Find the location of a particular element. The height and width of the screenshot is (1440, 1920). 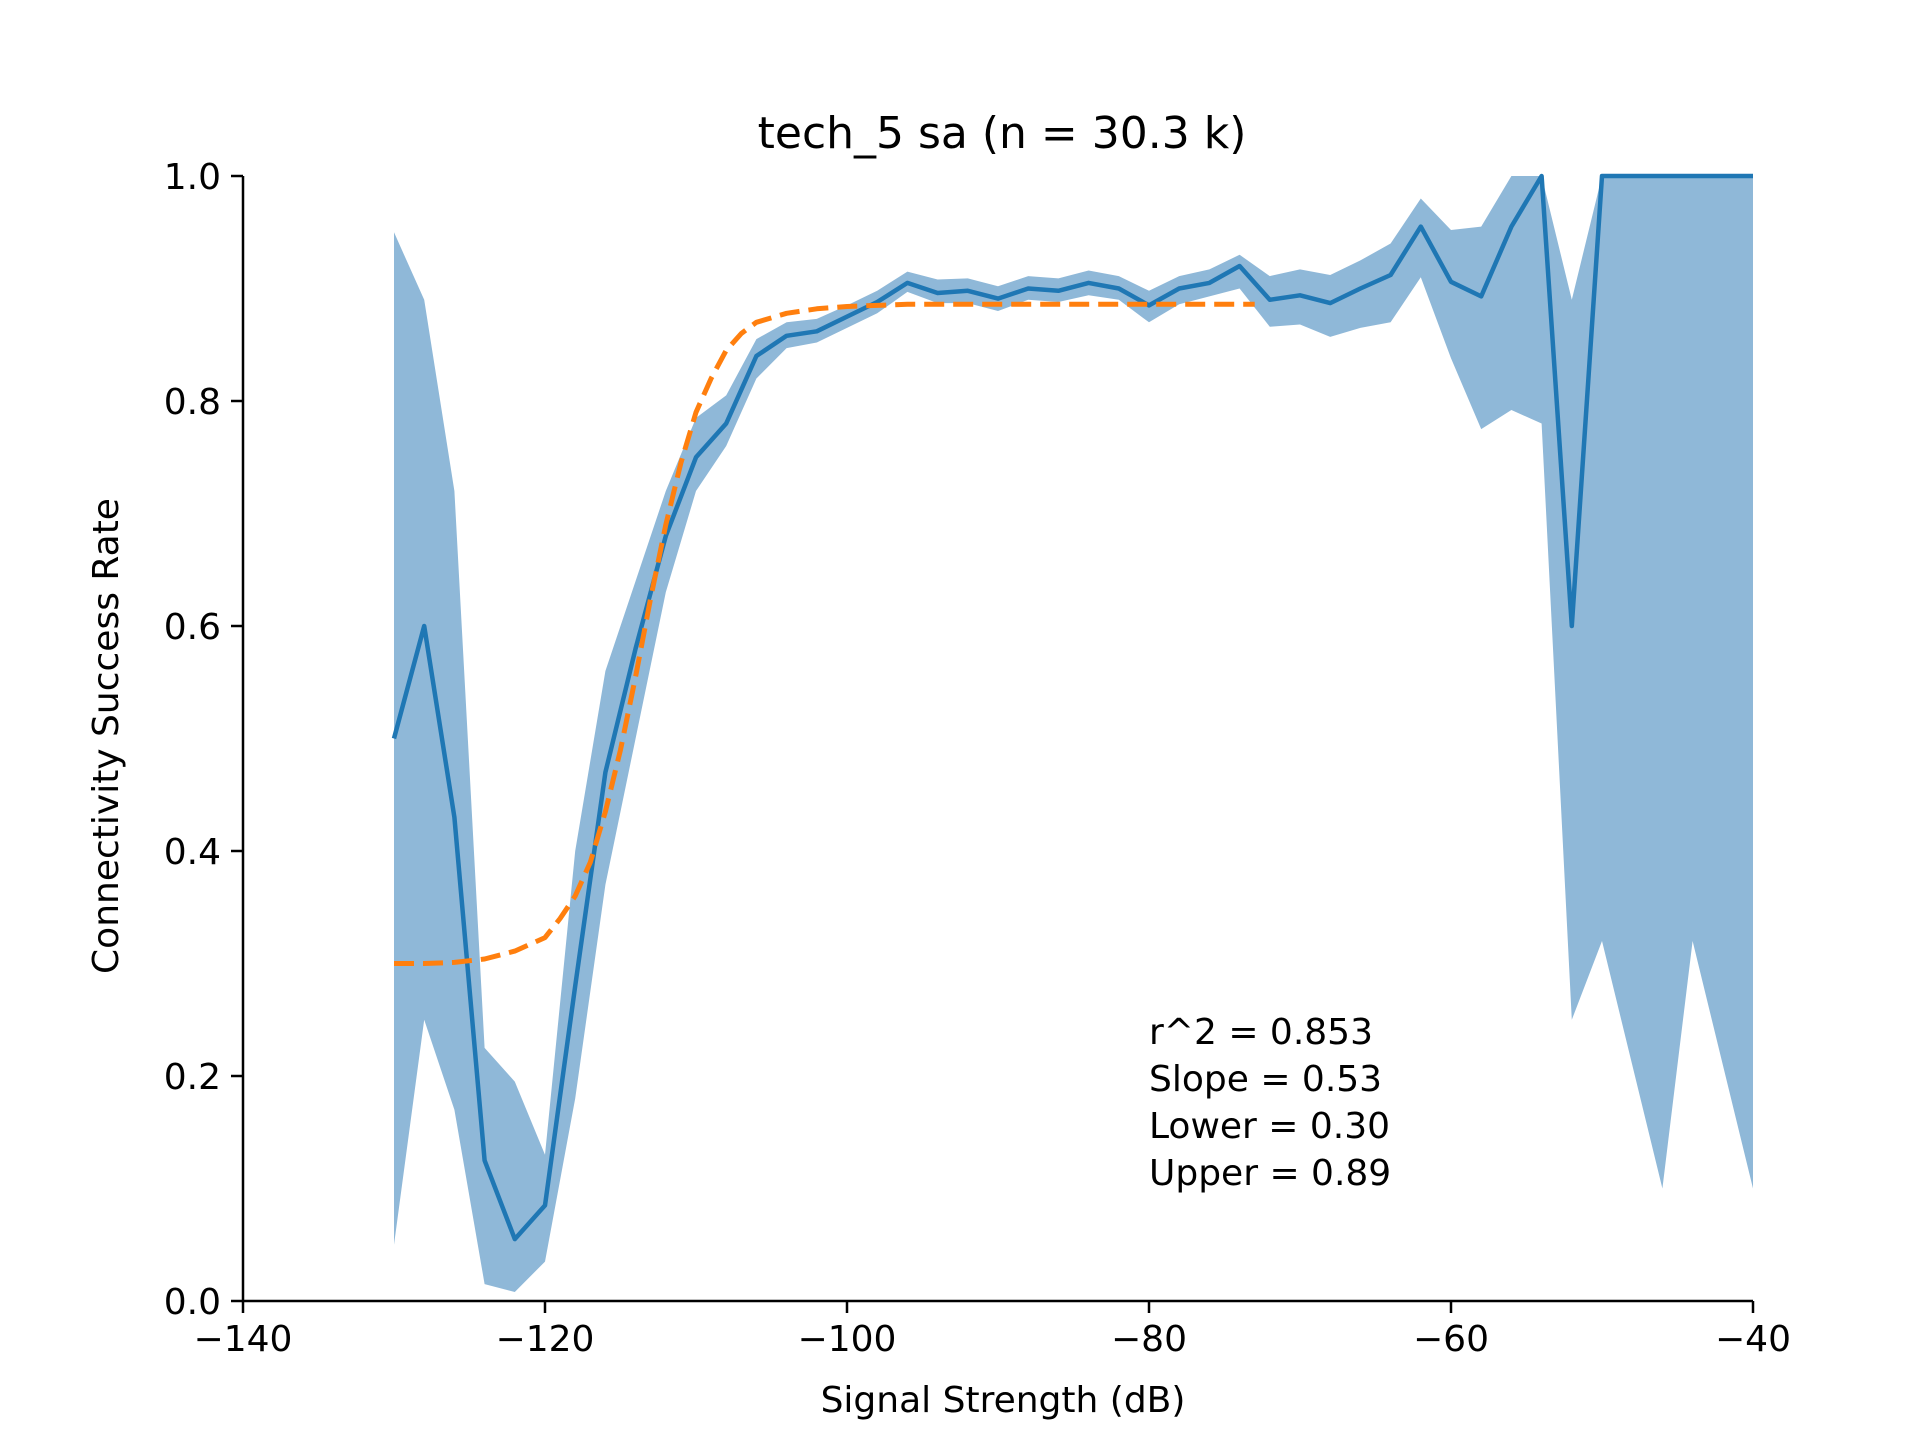

x-tick-label: −100 is located at coordinates (847, 1339).